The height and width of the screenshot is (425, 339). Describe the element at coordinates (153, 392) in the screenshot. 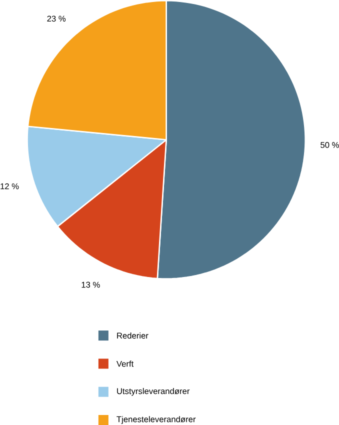

I see `legend-label: Utstyrsleverandører` at that location.